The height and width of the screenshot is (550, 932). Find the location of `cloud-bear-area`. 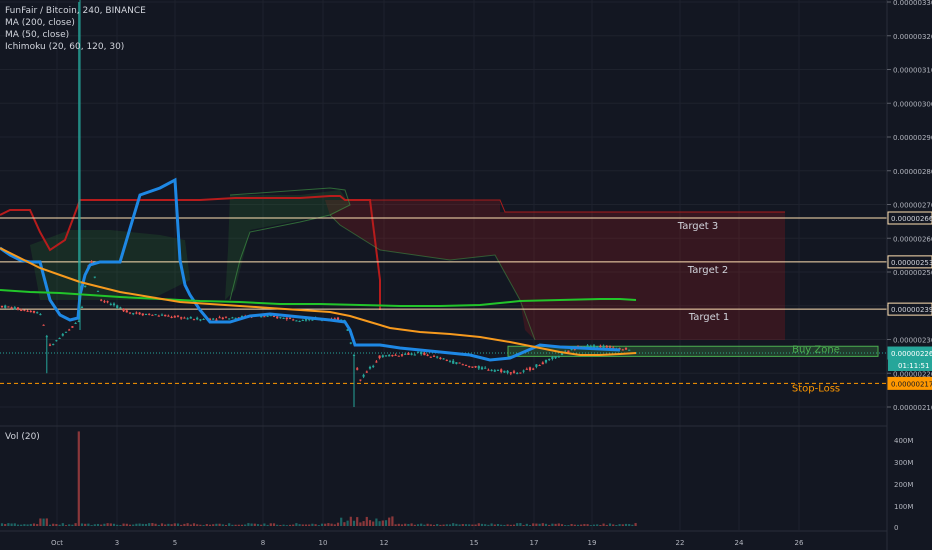

cloud-bear-area is located at coordinates (555, 270).